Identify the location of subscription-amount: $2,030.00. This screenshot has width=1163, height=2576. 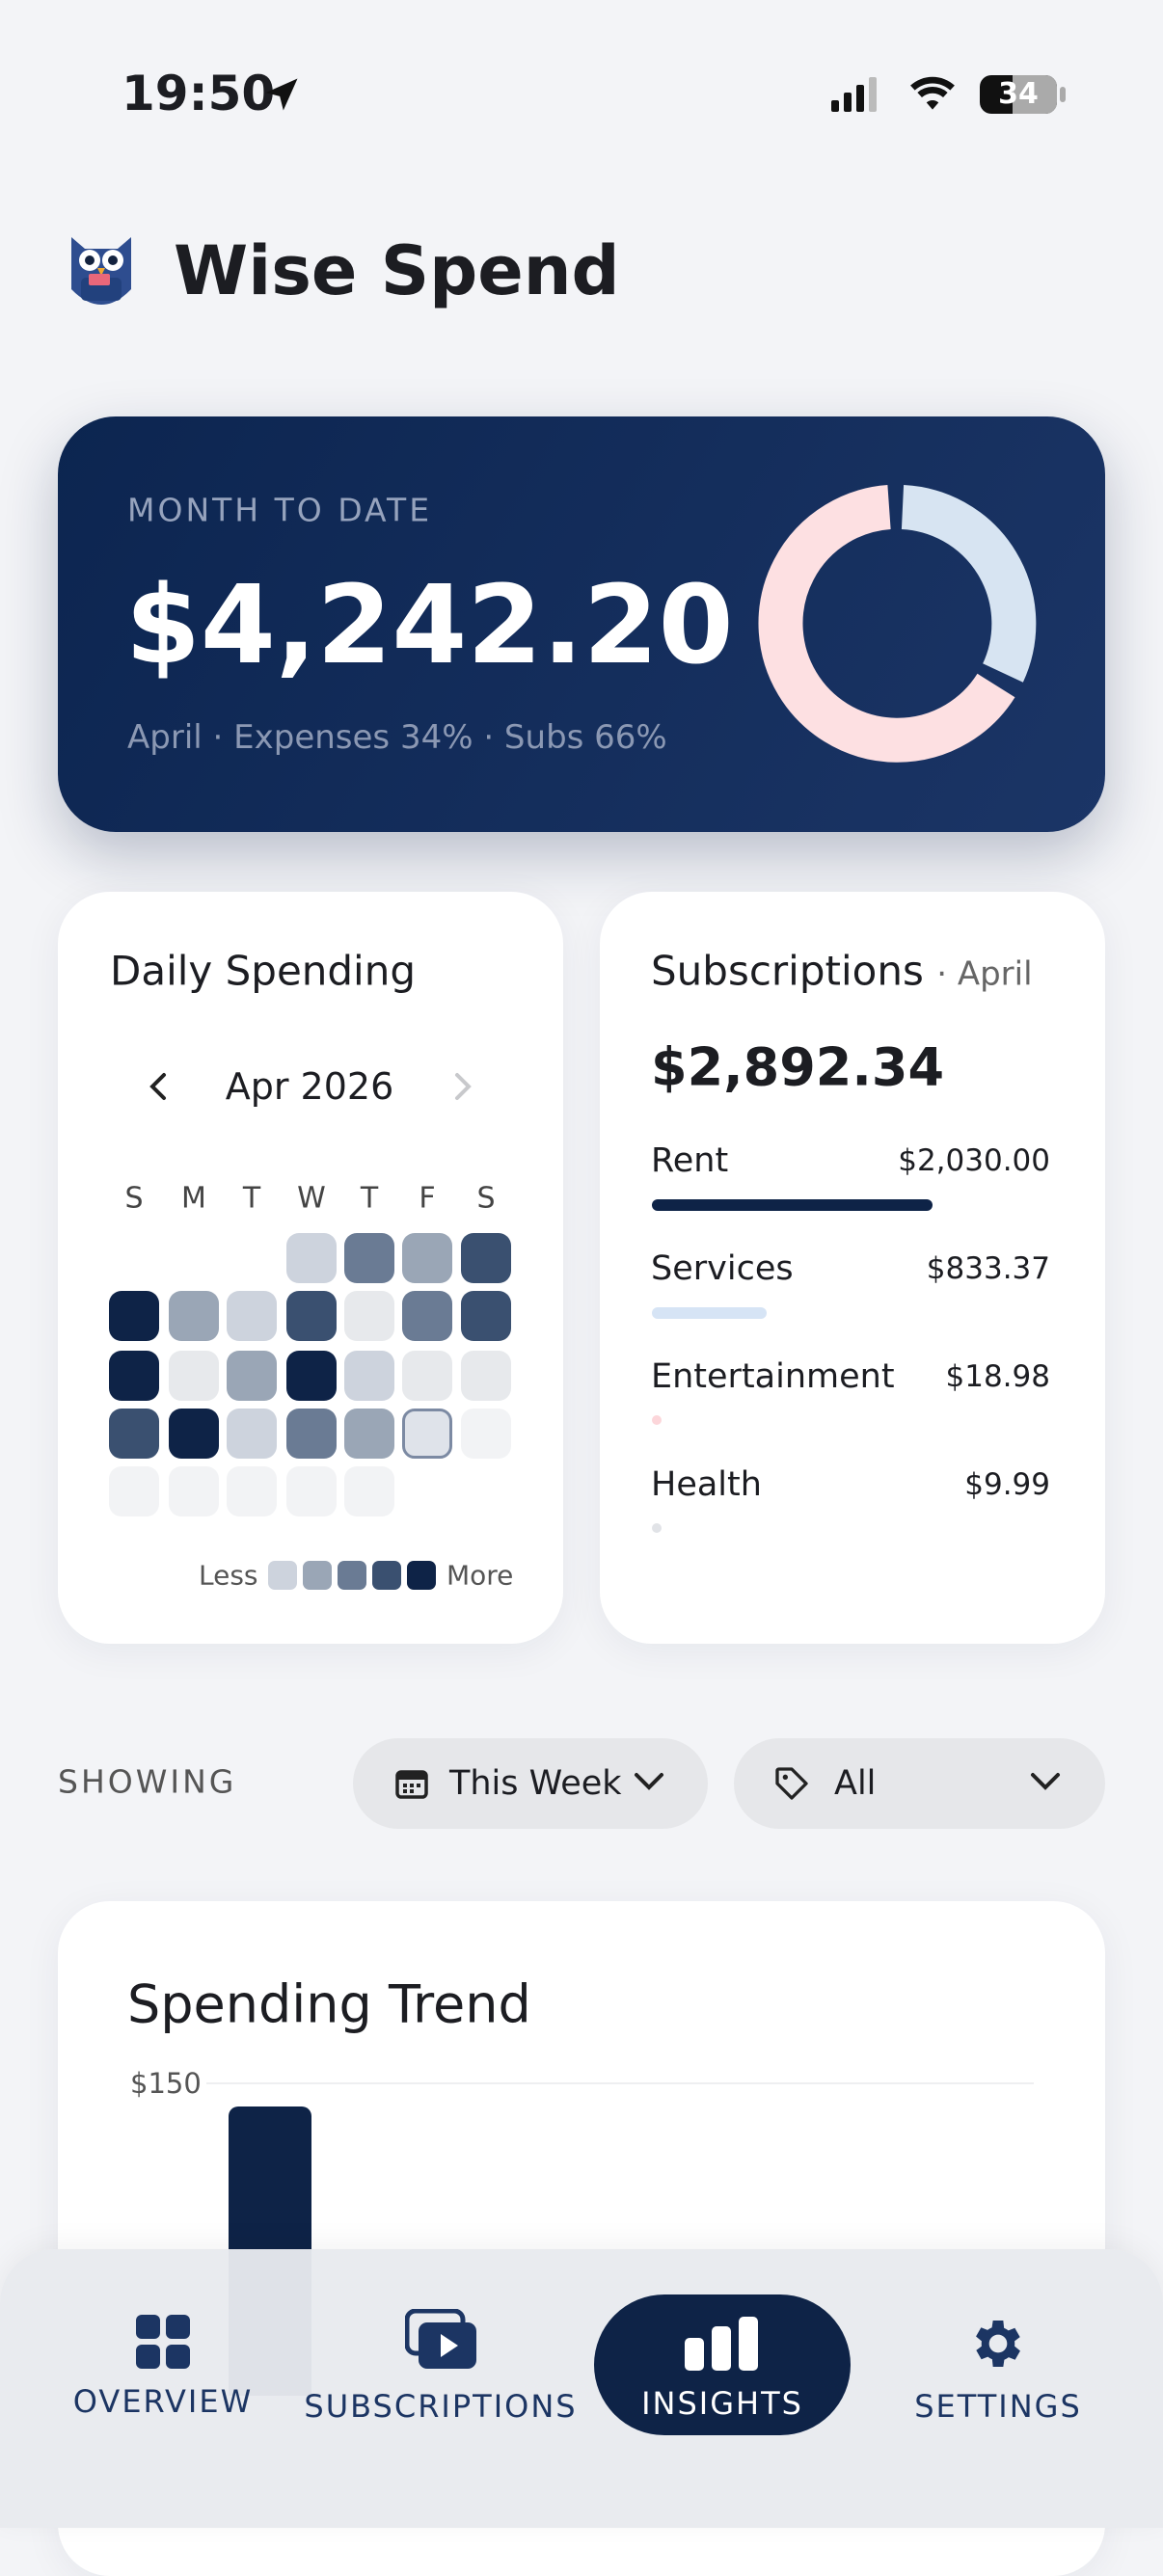
(974, 1161).